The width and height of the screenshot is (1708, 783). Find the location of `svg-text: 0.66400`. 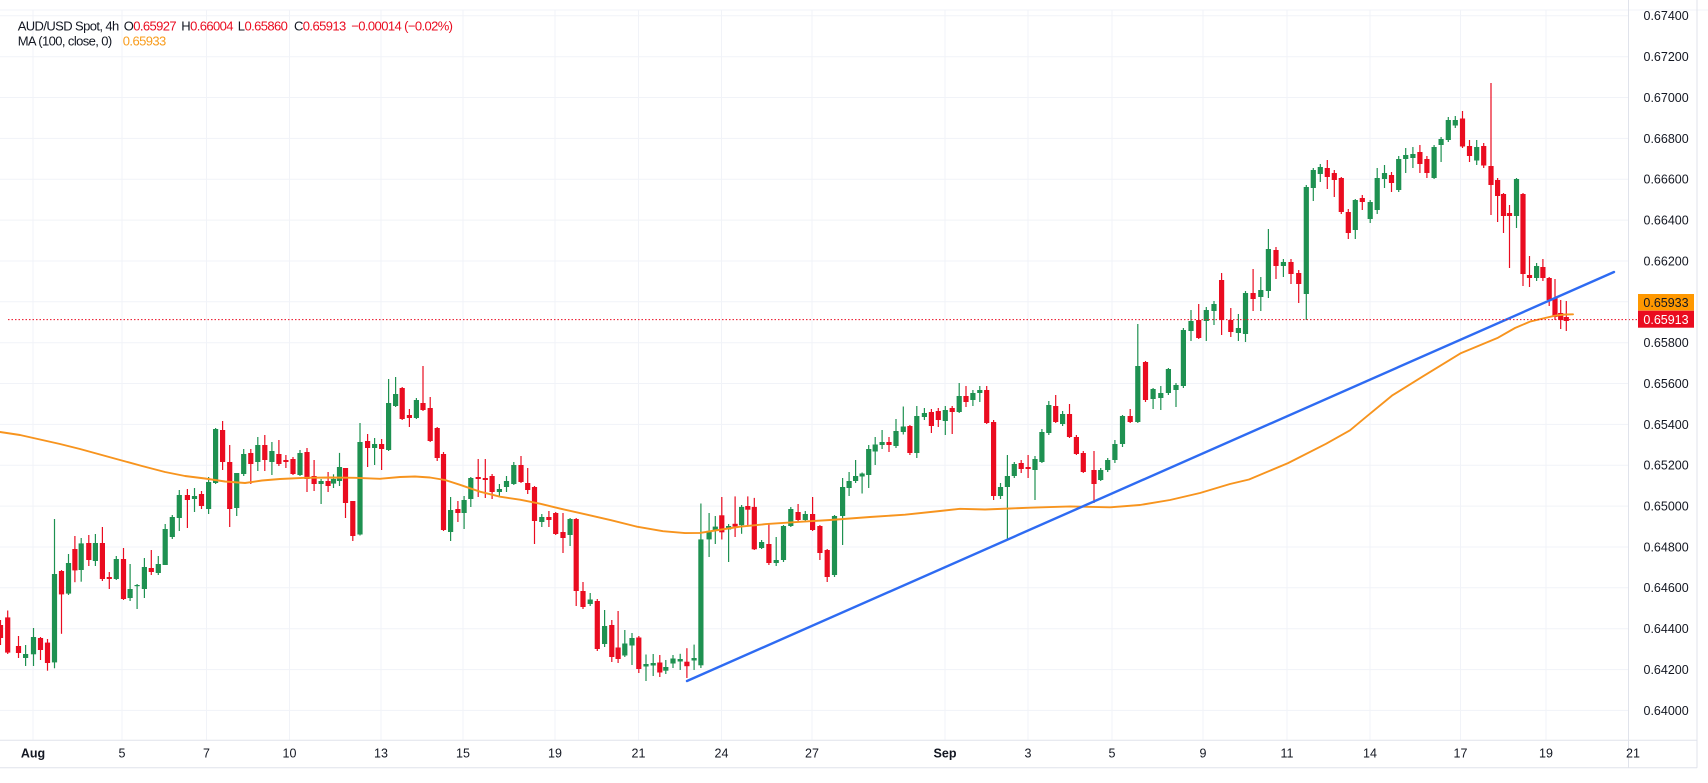

svg-text: 0.66400 is located at coordinates (1666, 221).